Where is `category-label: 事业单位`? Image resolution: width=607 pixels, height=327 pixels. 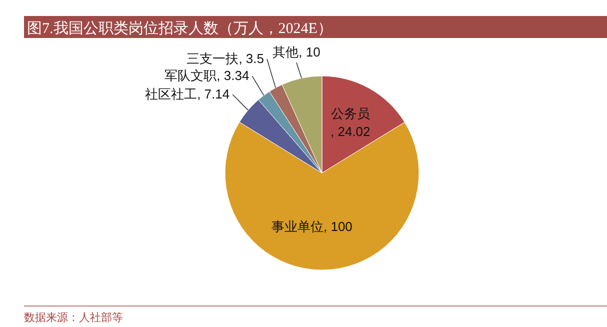
category-label: 事业单位 is located at coordinates (298, 226).